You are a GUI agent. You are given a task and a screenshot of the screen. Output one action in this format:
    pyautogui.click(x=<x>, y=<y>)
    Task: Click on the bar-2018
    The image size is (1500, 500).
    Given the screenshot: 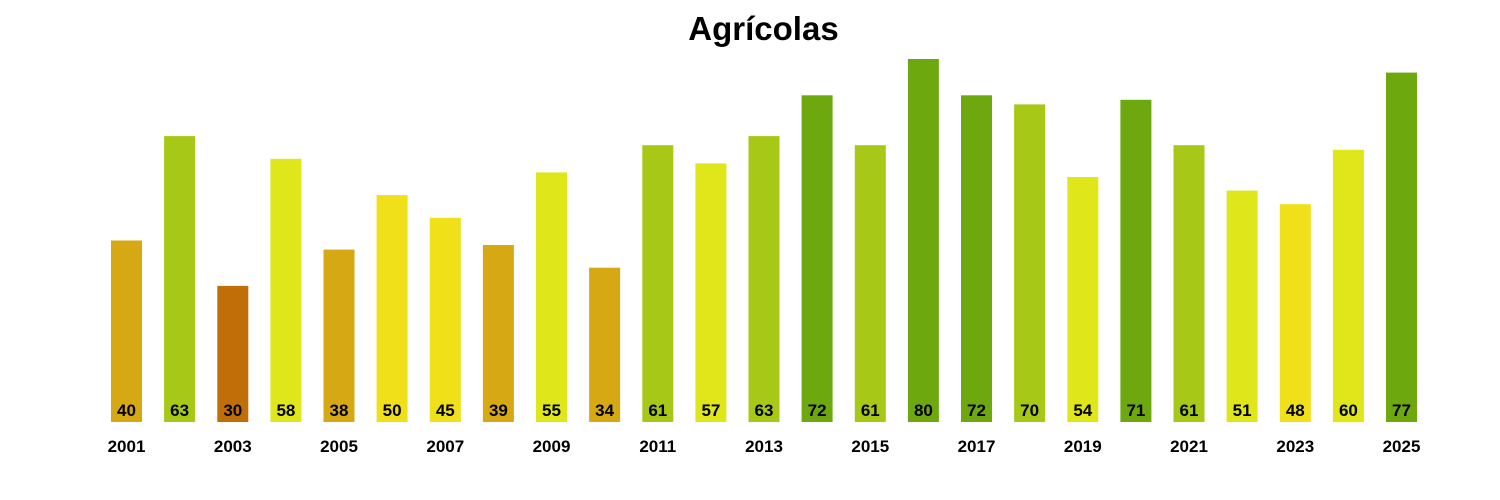 What is the action you would take?
    pyautogui.click(x=1030, y=263)
    